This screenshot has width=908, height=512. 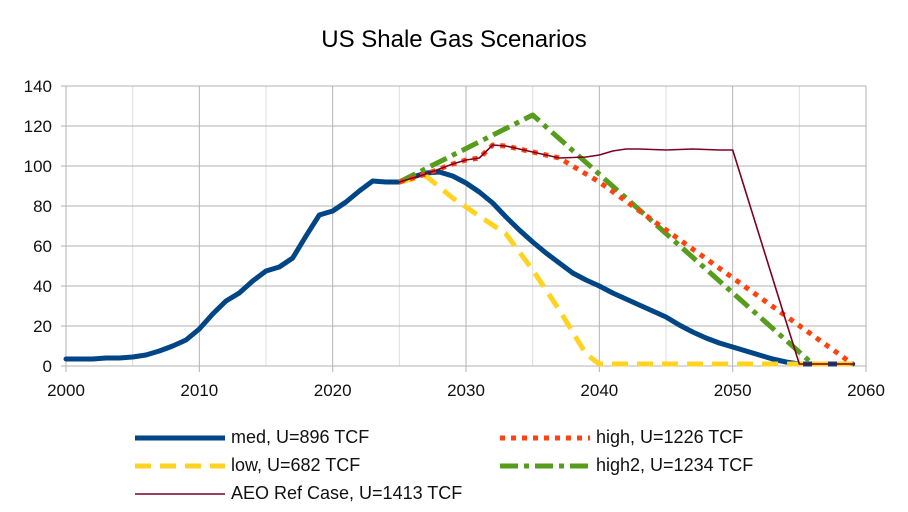 What do you see at coordinates (42, 246) in the screenshot?
I see `y-tick-label: 60` at bounding box center [42, 246].